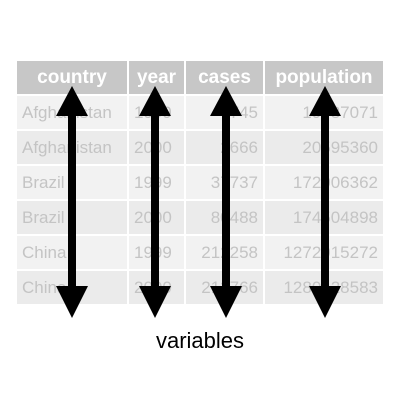  Describe the element at coordinates (72, 202) in the screenshot. I see `arrow-country` at that location.